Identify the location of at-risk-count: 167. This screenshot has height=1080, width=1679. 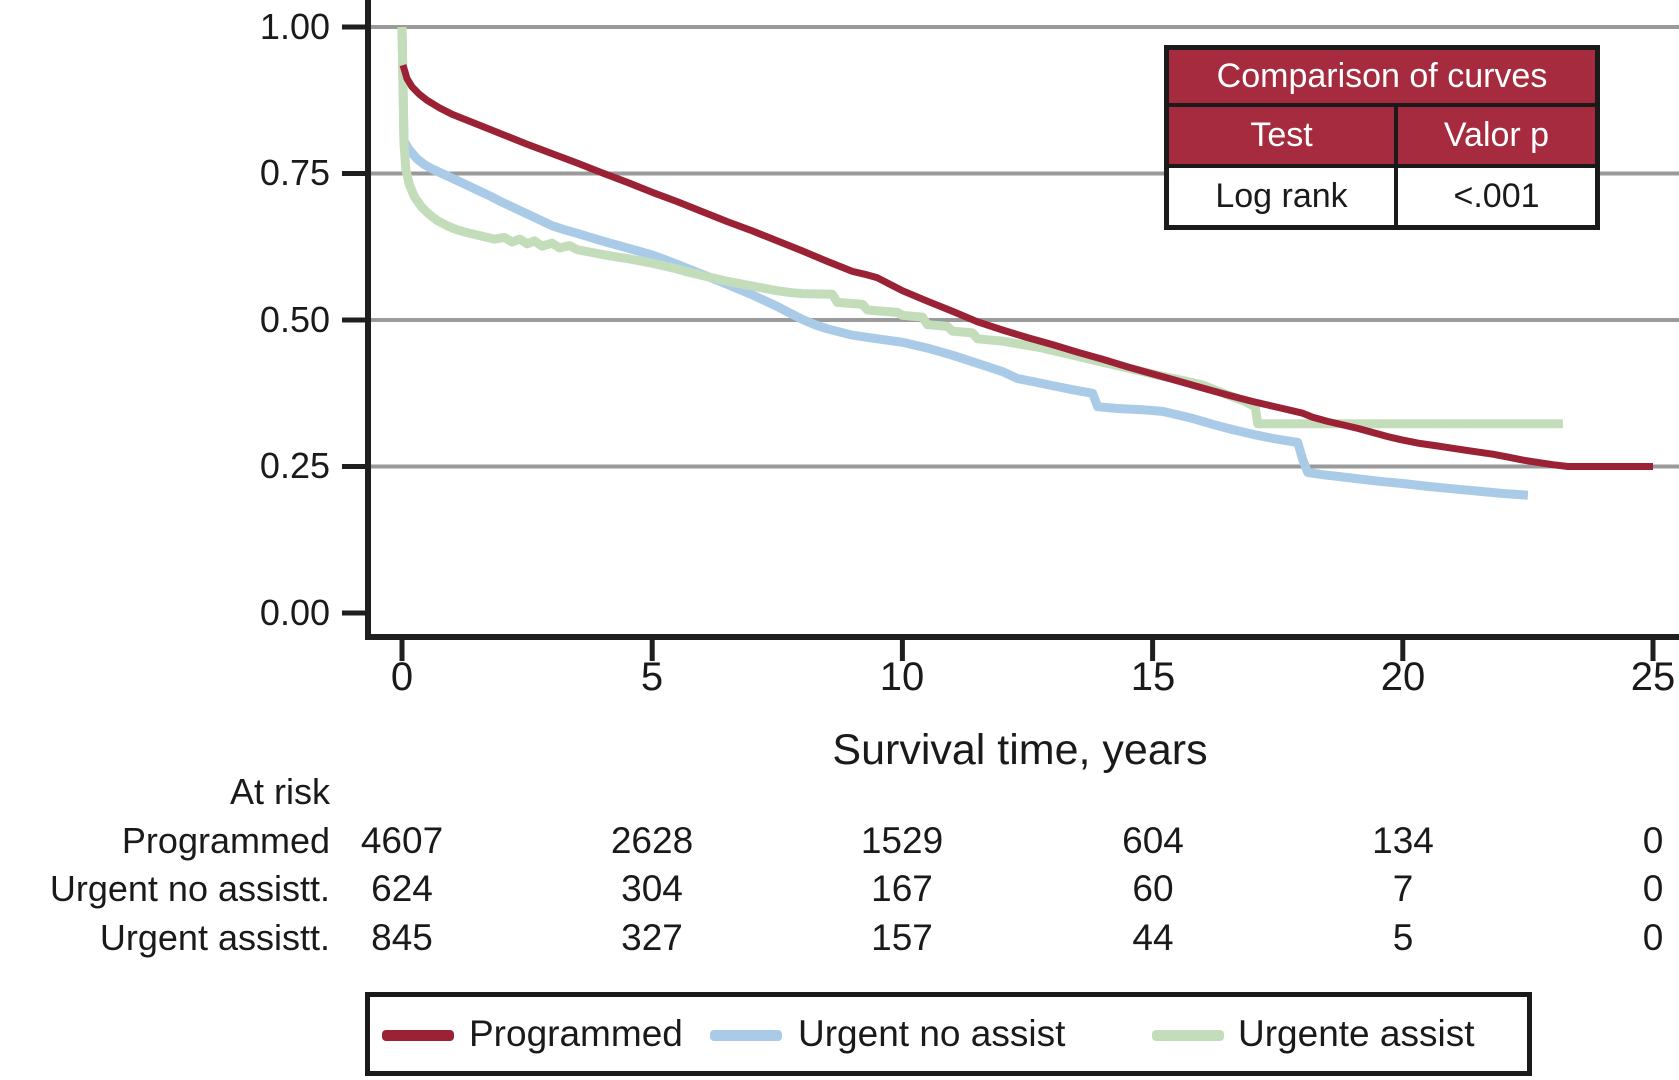
(902, 888).